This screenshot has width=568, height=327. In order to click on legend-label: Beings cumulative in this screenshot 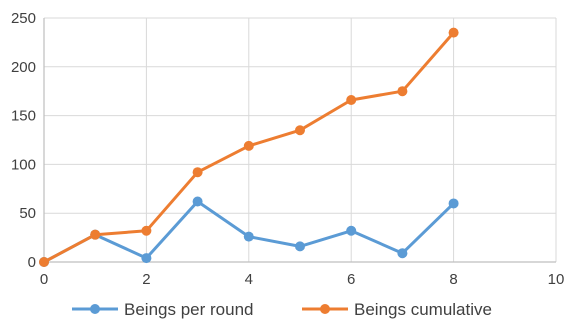, I will do `click(423, 309)`.